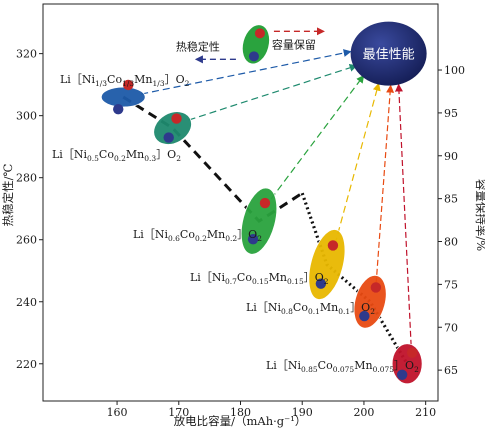  I want to click on best-performance-label: 最佳性能, so click(389, 55).